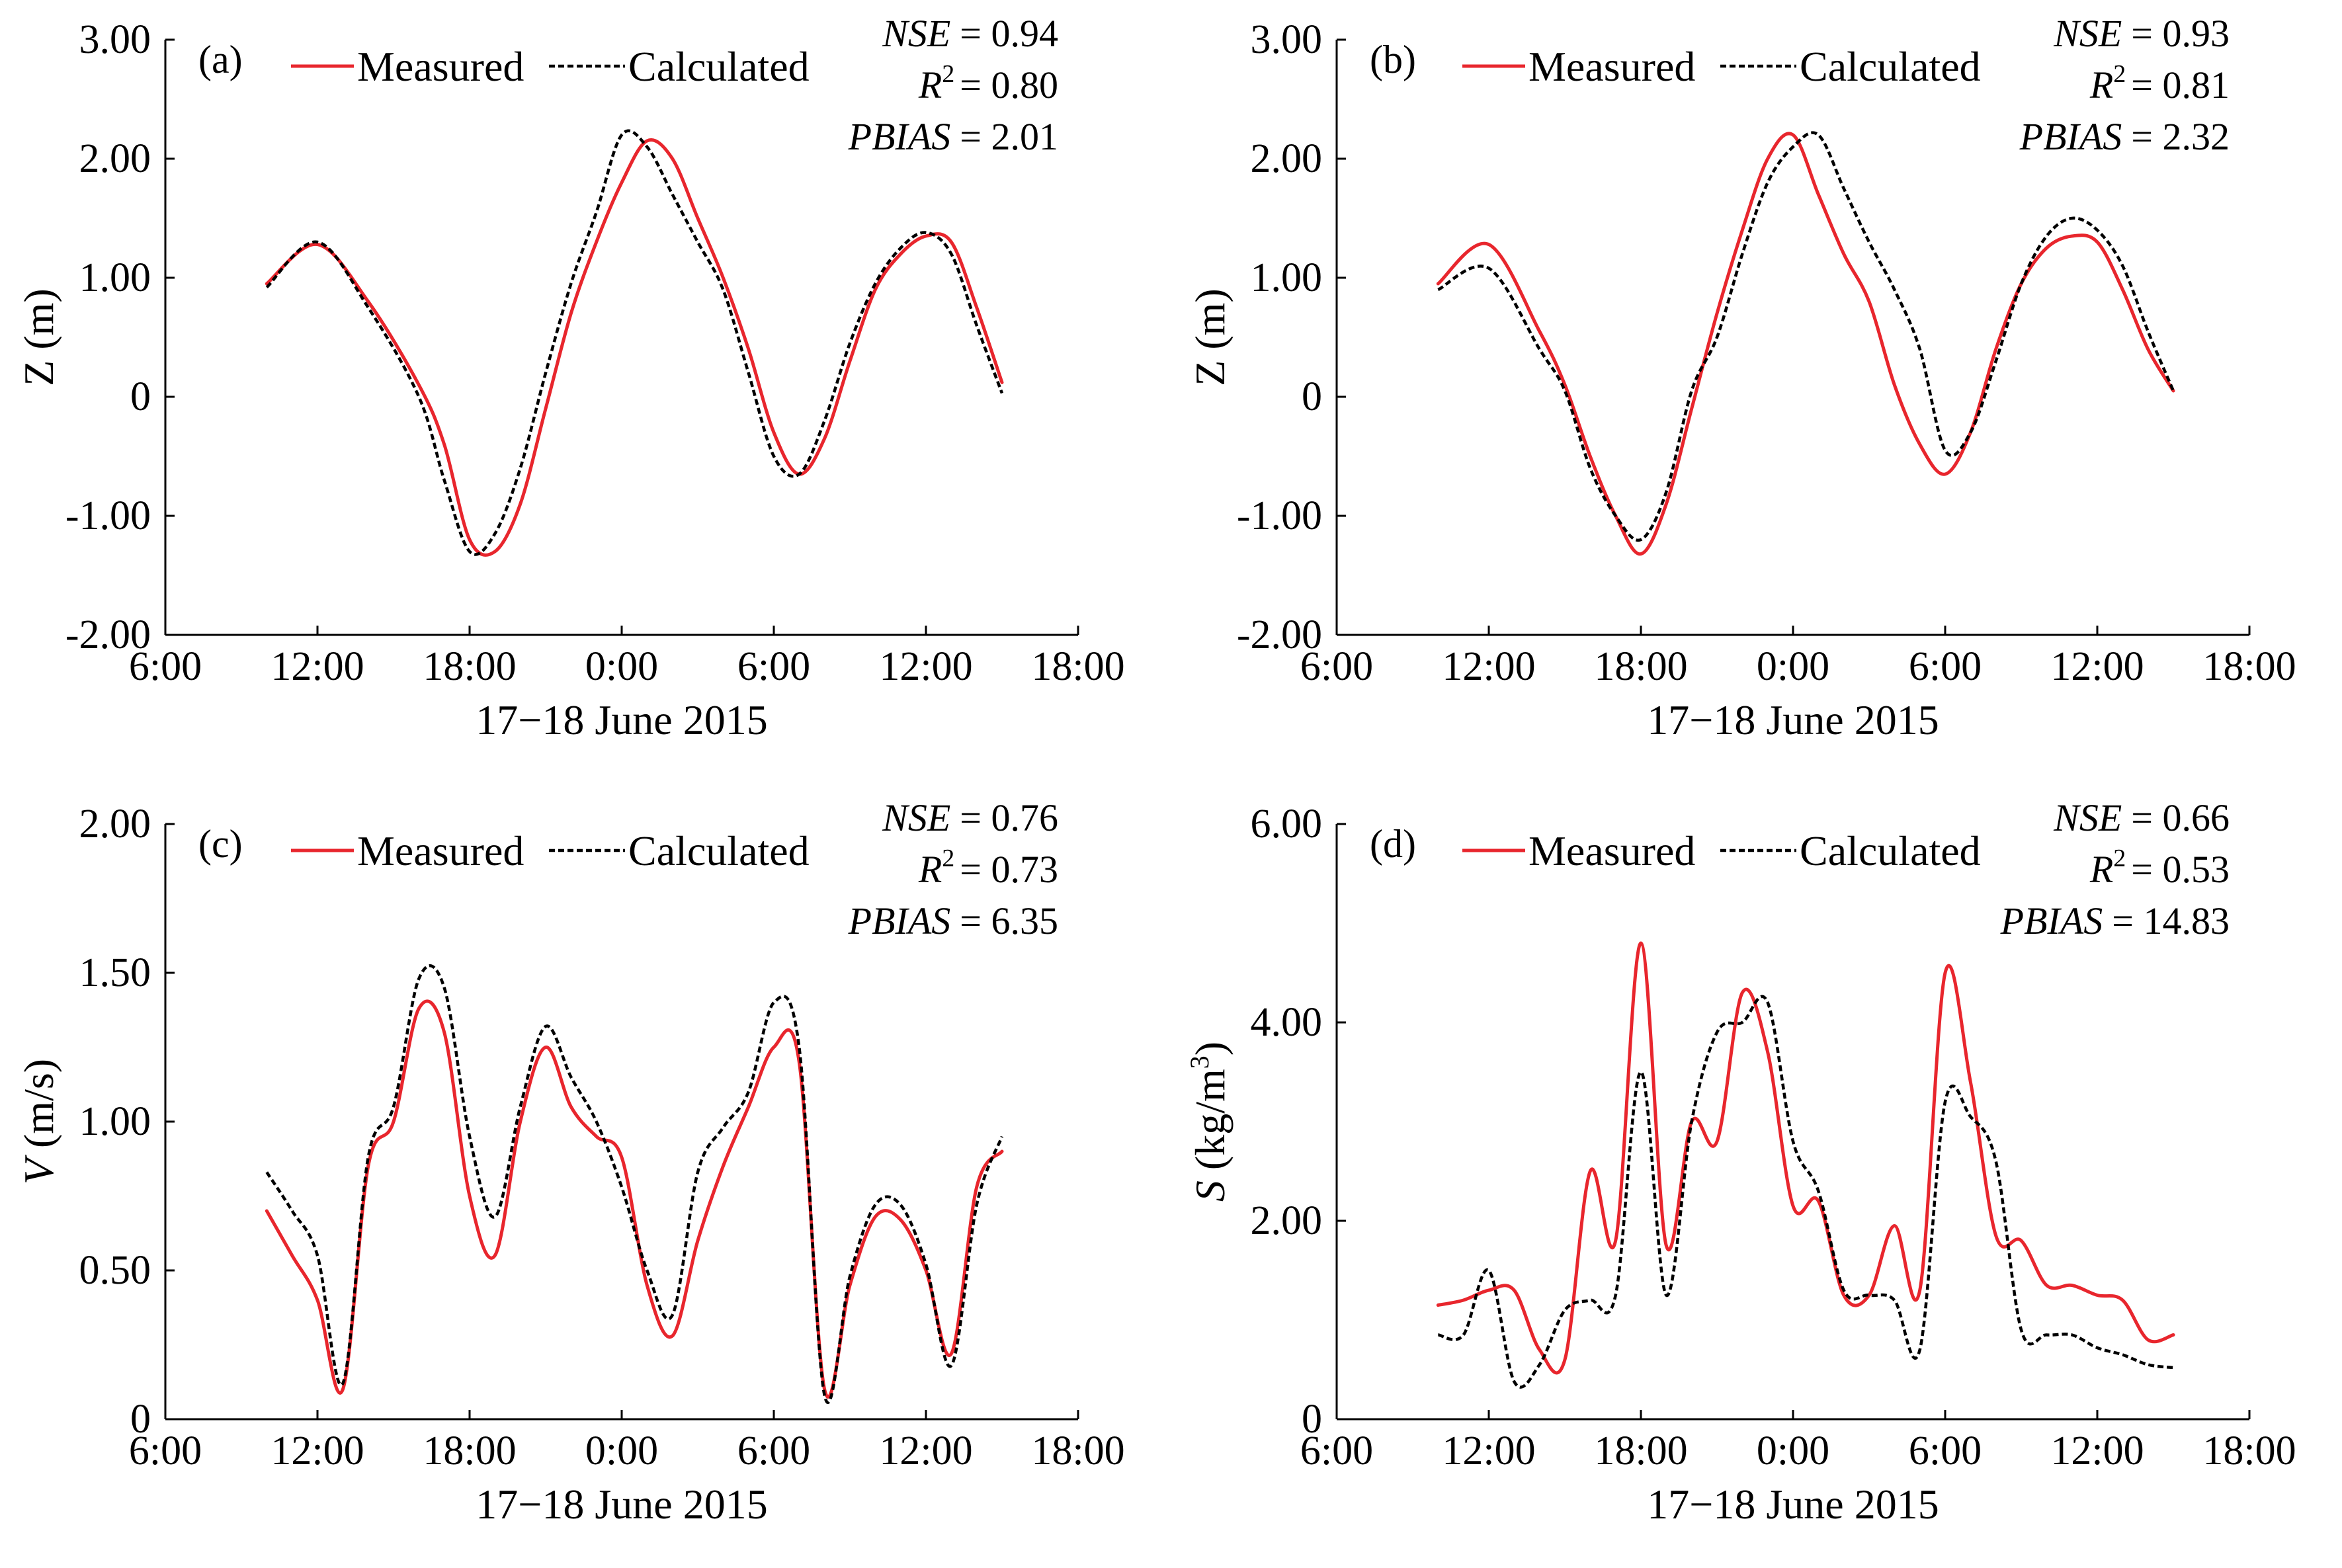 The image size is (2342, 1568). What do you see at coordinates (1393, 59) in the screenshot?
I see `panel-label: (b)` at bounding box center [1393, 59].